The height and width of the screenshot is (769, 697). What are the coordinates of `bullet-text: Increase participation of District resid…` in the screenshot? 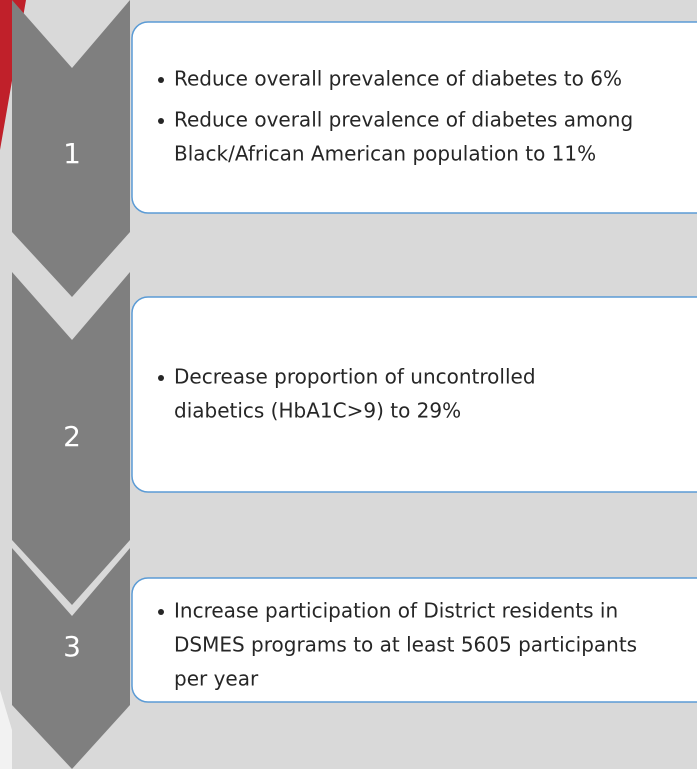 It's located at (396, 611).